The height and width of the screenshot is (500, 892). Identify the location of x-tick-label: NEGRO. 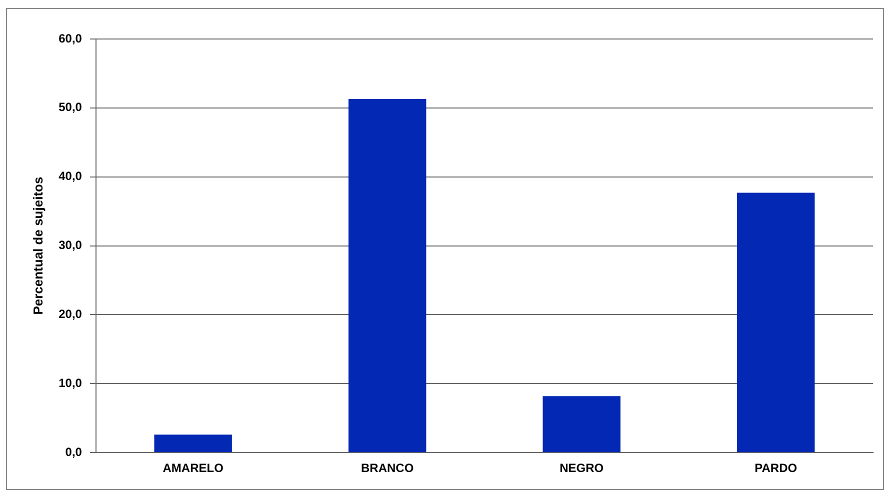
(582, 468).